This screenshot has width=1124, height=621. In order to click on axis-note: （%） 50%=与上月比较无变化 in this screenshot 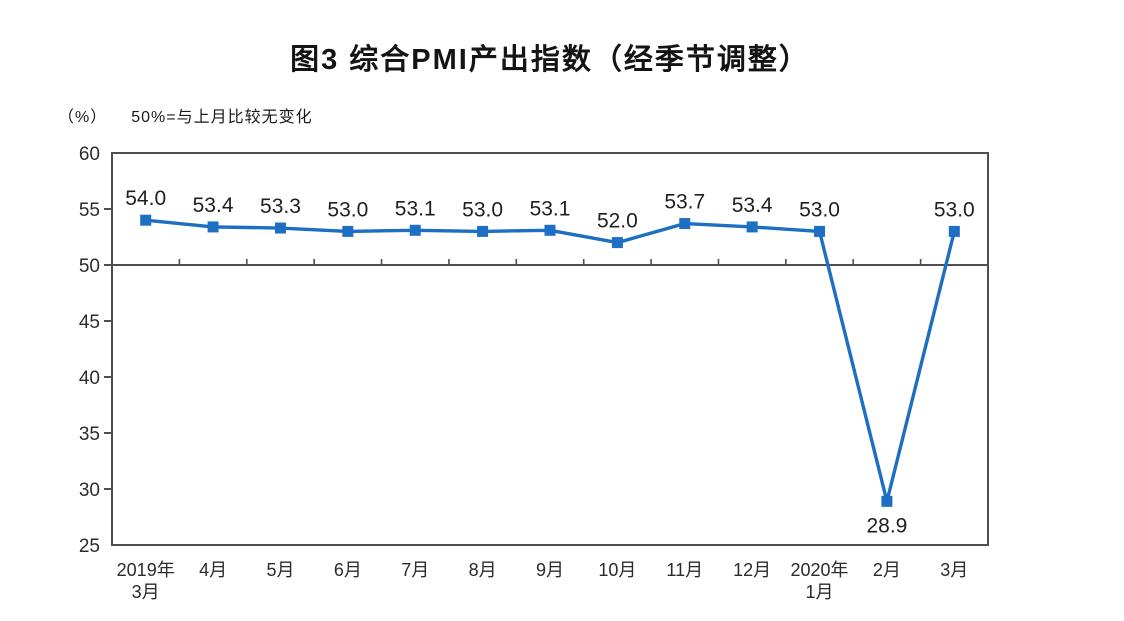, I will do `click(185, 115)`.